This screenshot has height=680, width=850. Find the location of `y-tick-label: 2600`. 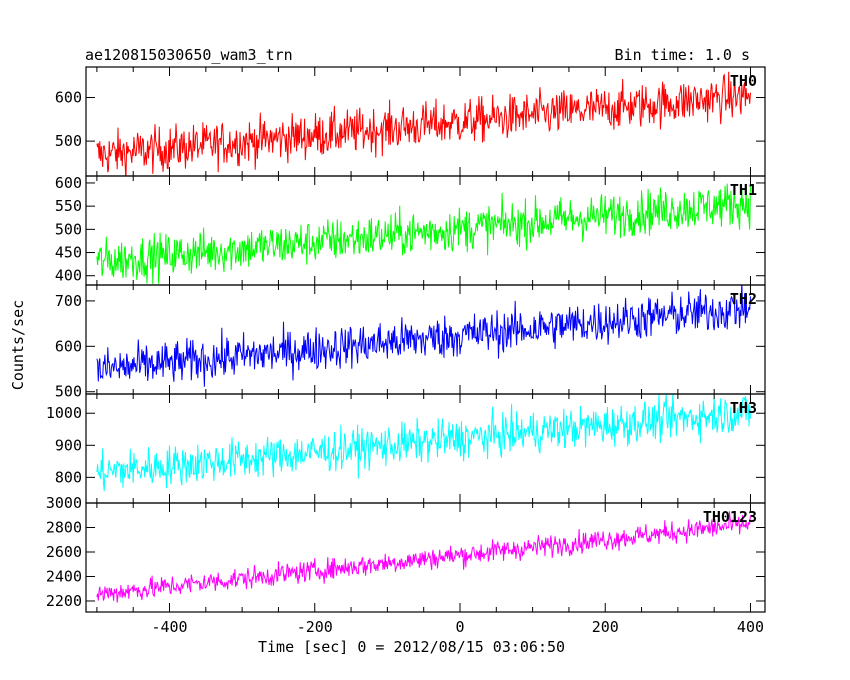

y-tick-label: 2600 is located at coordinates (64, 552).